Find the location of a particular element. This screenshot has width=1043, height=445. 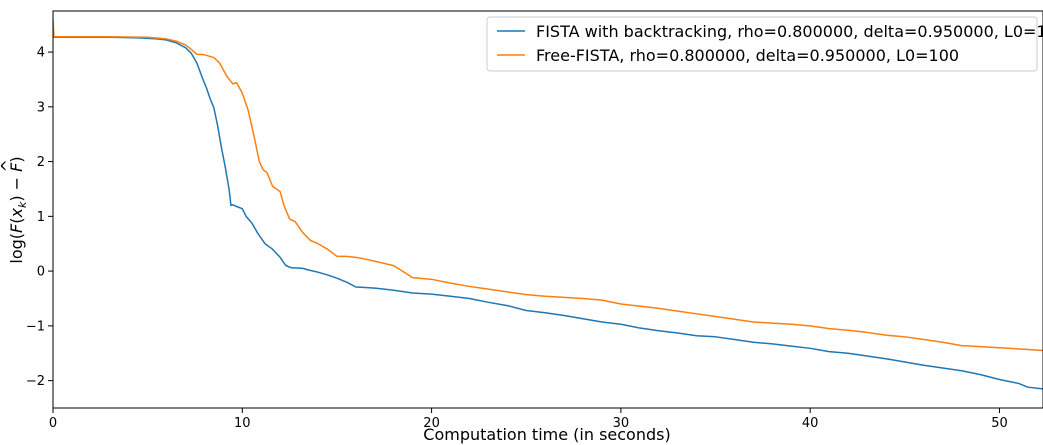

y-axis-title: log(F(xk) − F) ^ is located at coordinates (14, 209).